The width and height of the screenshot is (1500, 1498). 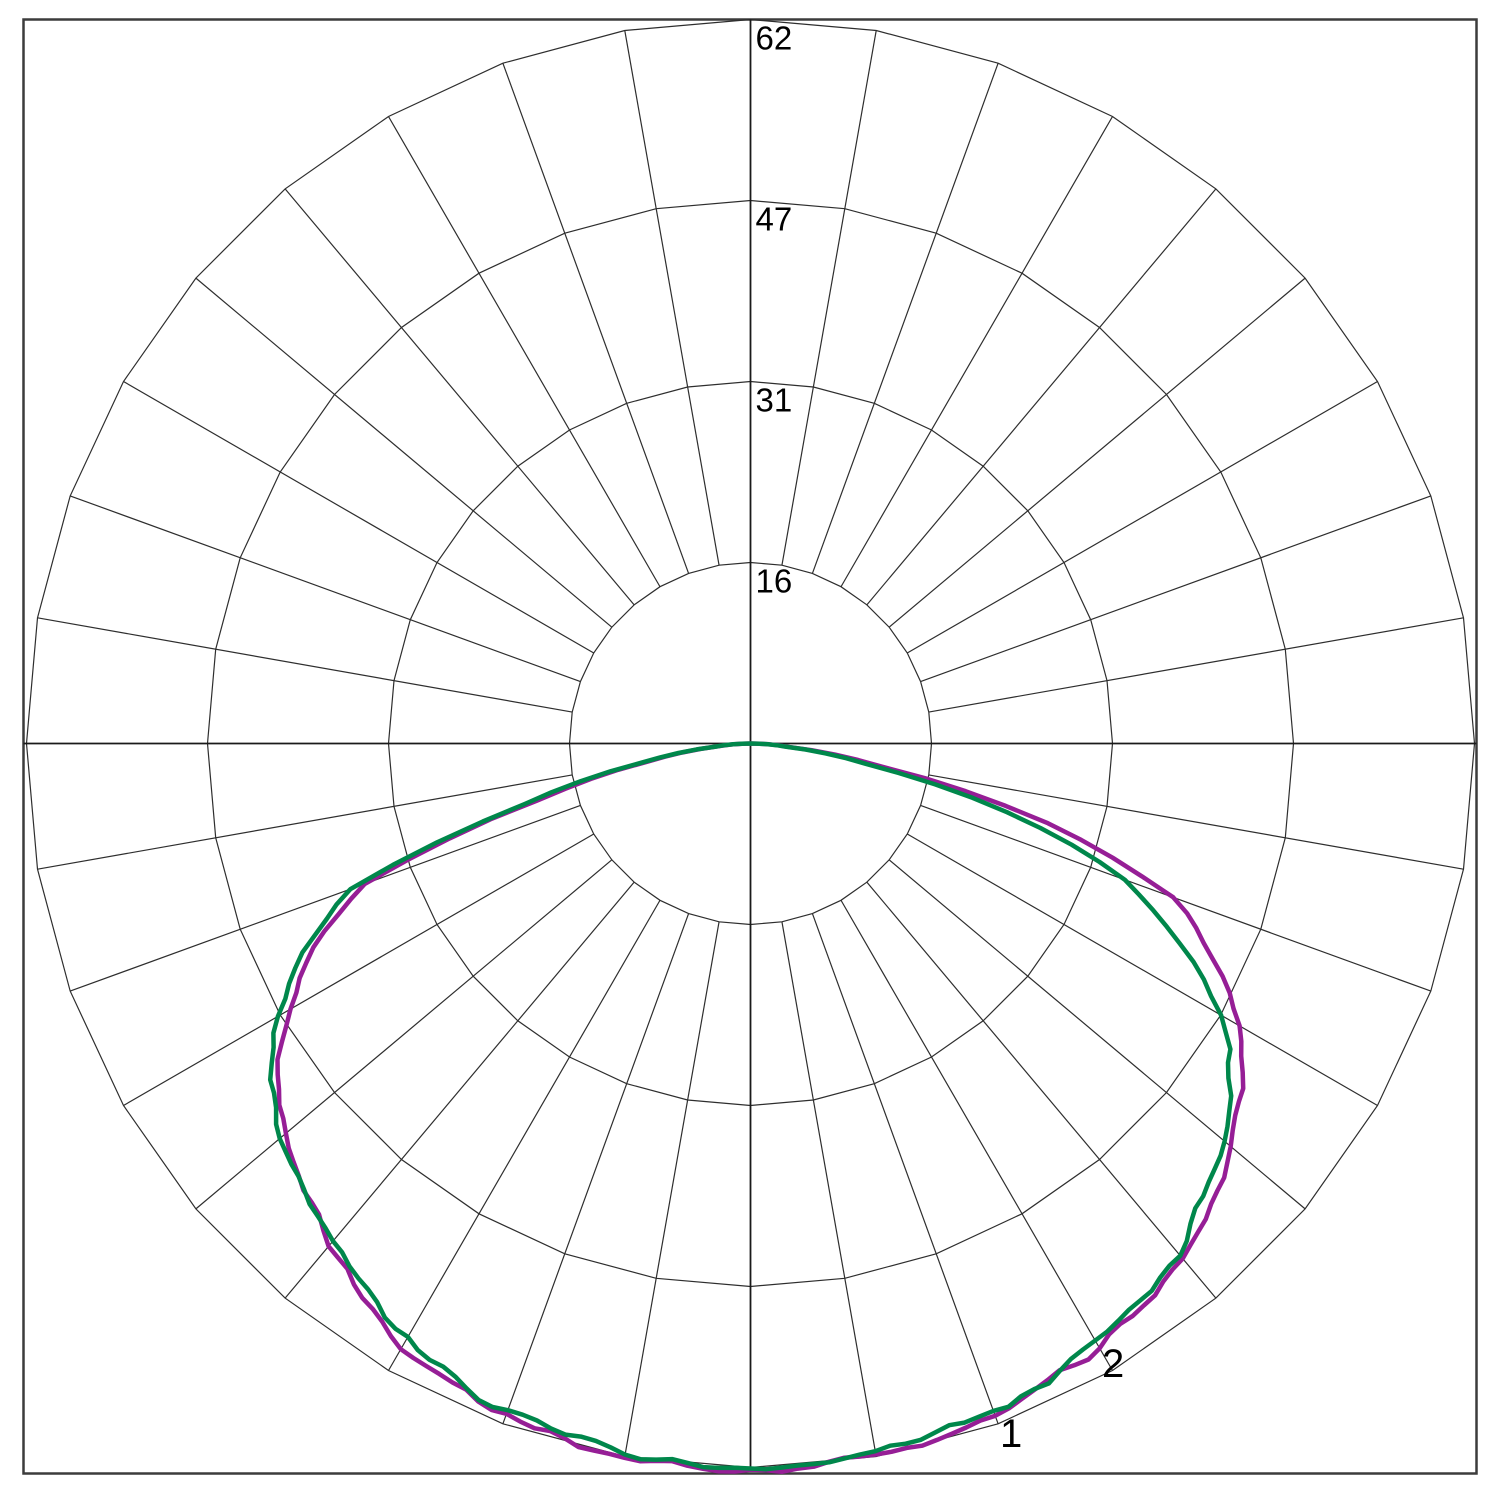 What do you see at coordinates (774, 400) in the screenshot?
I see `ring-value-label-31: 31` at bounding box center [774, 400].